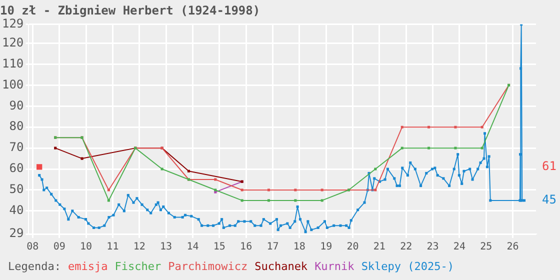 This screenshot has height=280, width=560. Describe the element at coordinates (16, 105) in the screenshot. I see `y-tick-label: 90` at that location.